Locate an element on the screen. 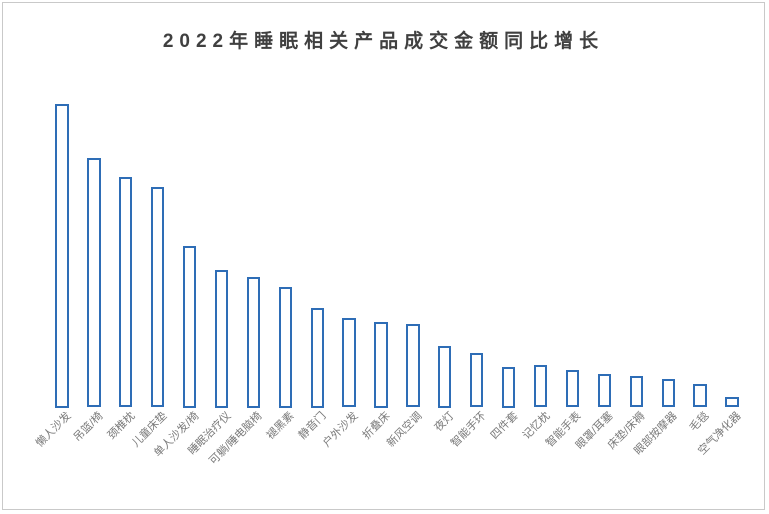 Image resolution: width=769 pixels, height=514 pixels. x-axis-label: 四件套 is located at coordinates (504, 426).